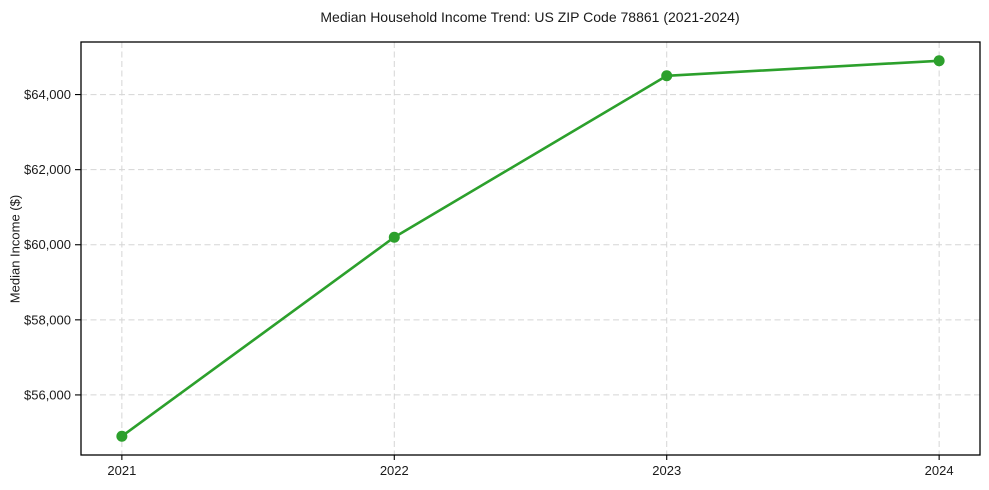  Describe the element at coordinates (47, 394) in the screenshot. I see `y-tick-label: $56,000` at that location.